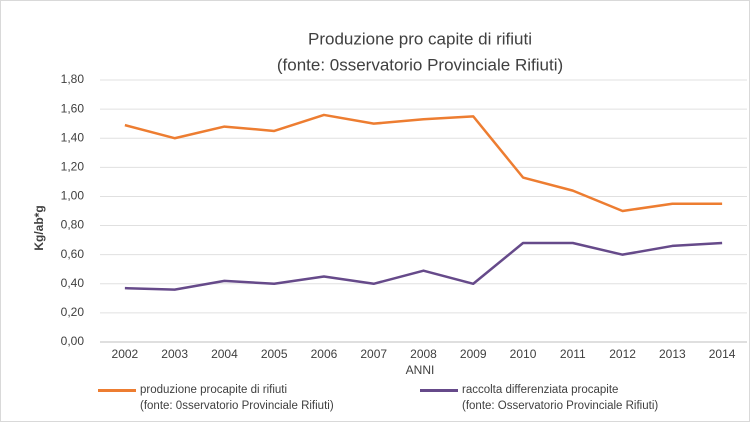  Describe the element at coordinates (274, 354) in the screenshot. I see `x-tick-label: 2005` at that location.